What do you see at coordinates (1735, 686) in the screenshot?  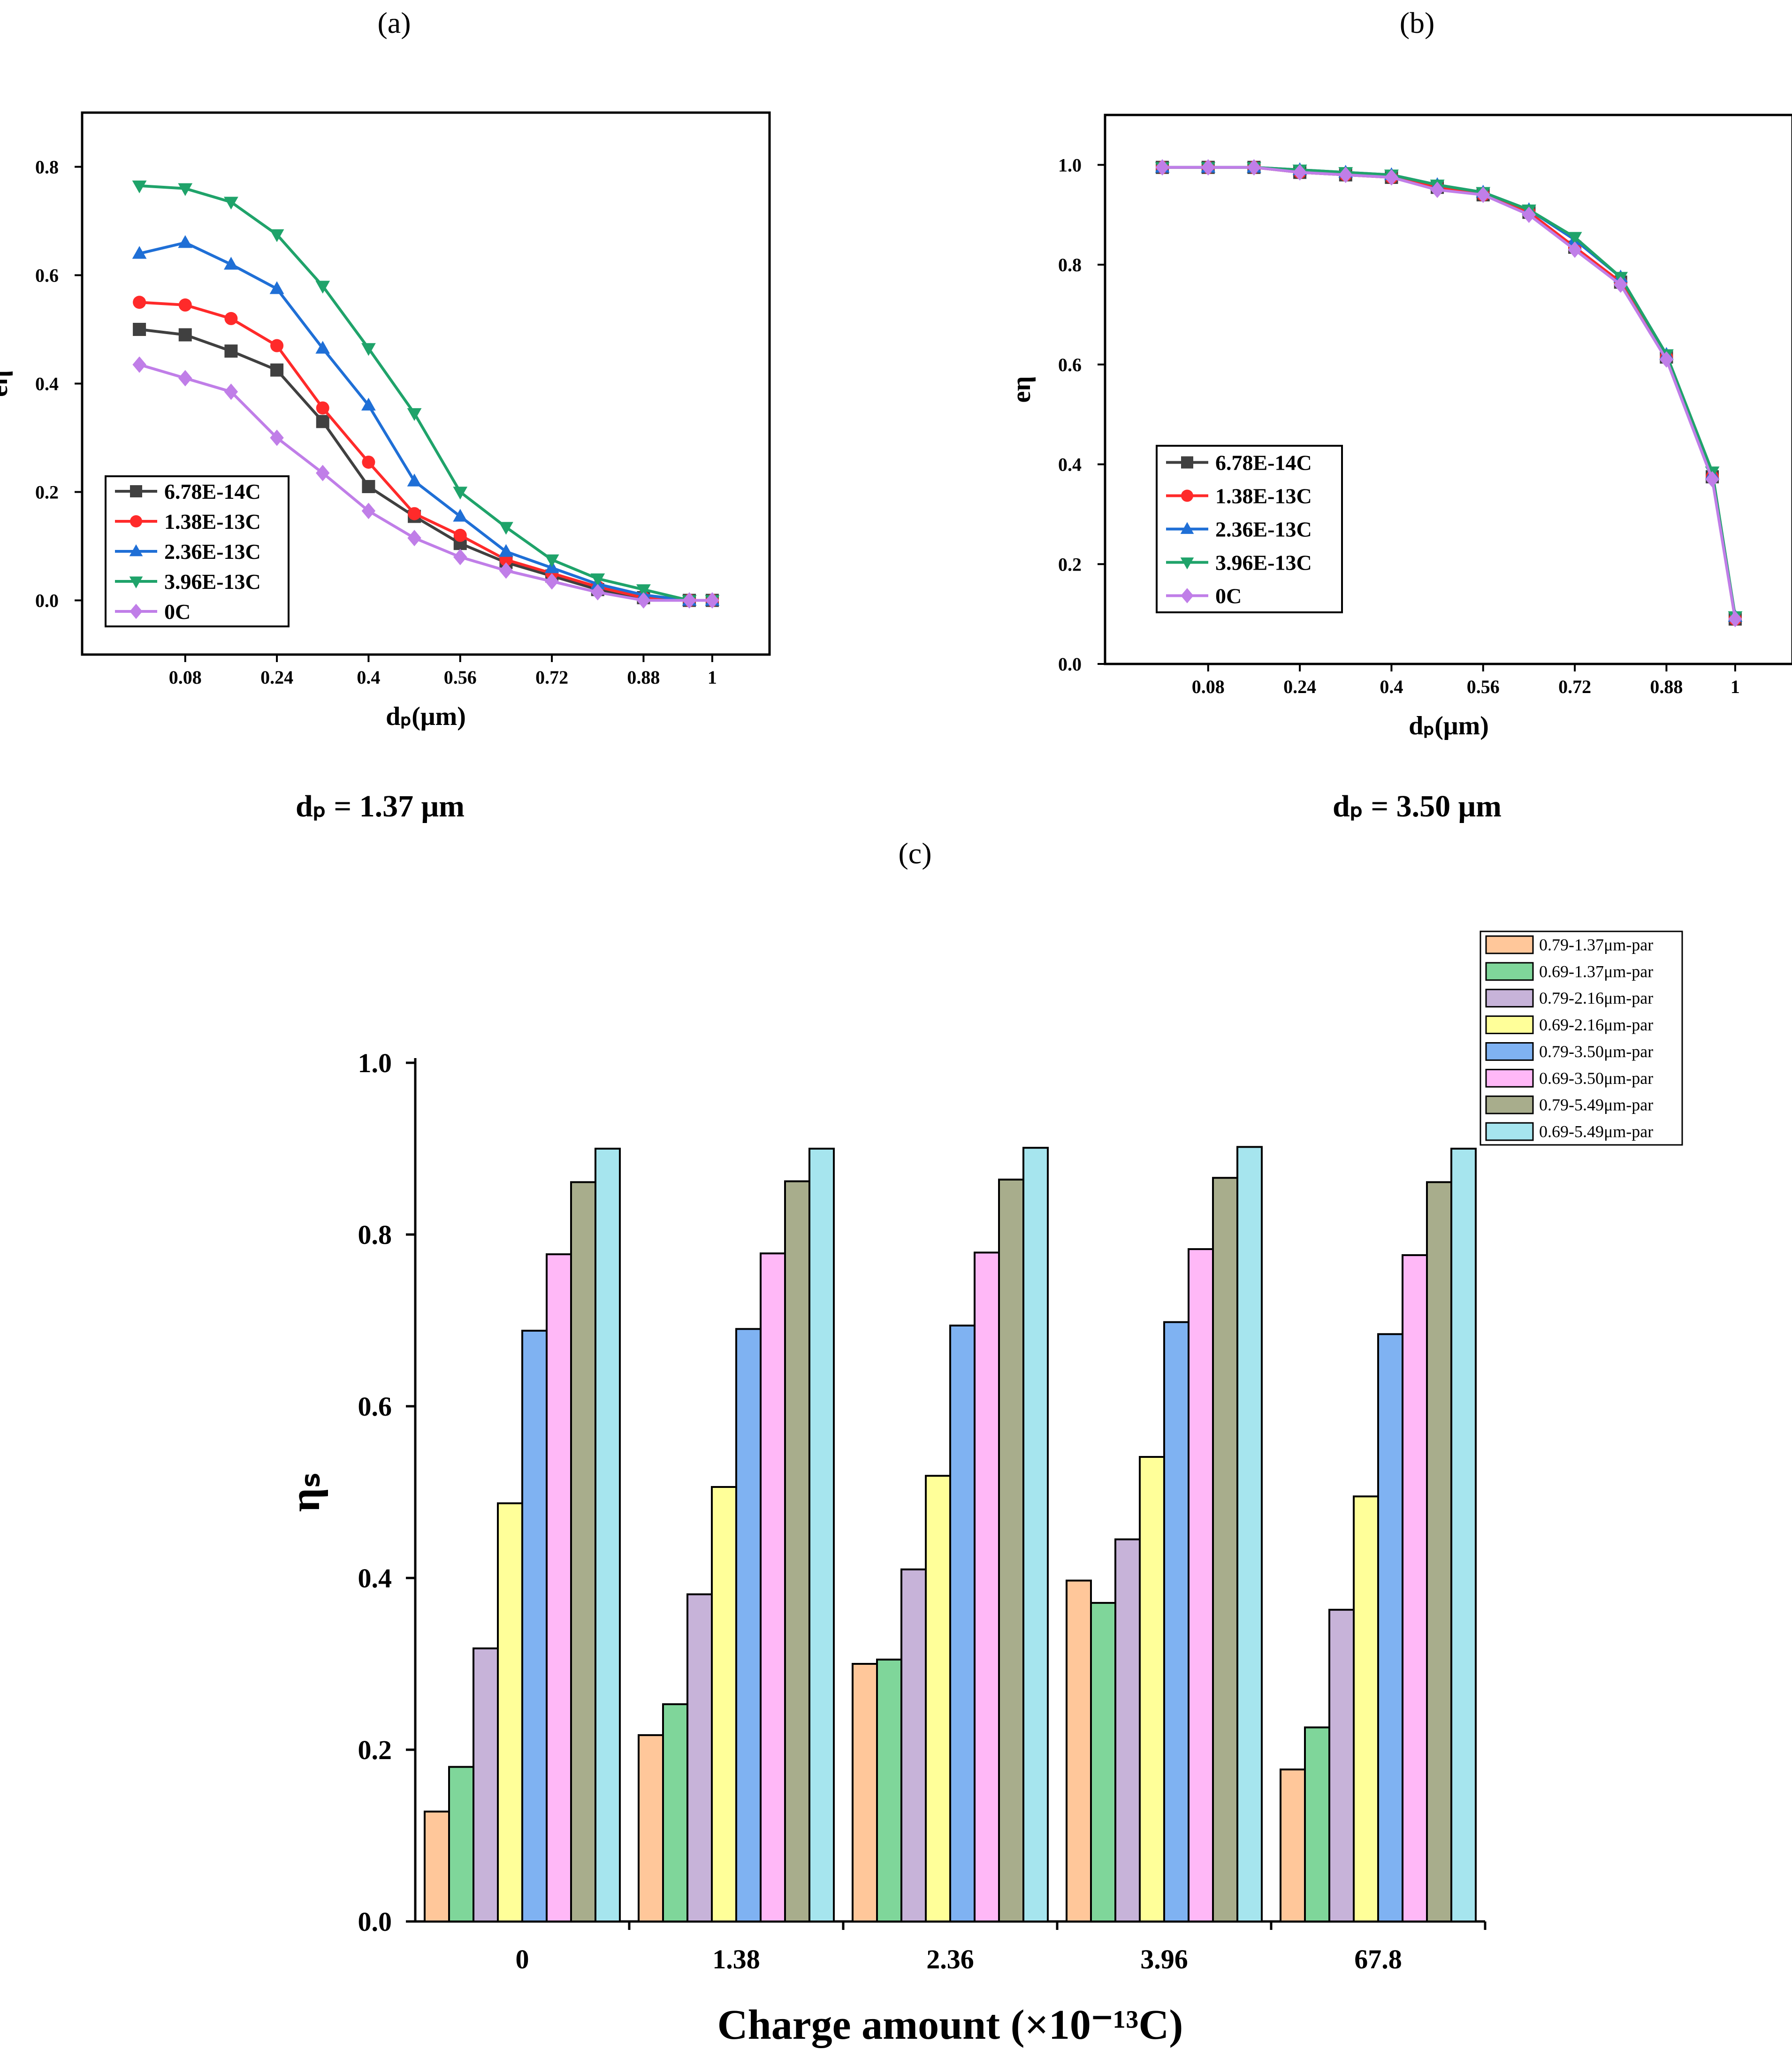 I see `x-tick-label: 1` at bounding box center [1735, 686].